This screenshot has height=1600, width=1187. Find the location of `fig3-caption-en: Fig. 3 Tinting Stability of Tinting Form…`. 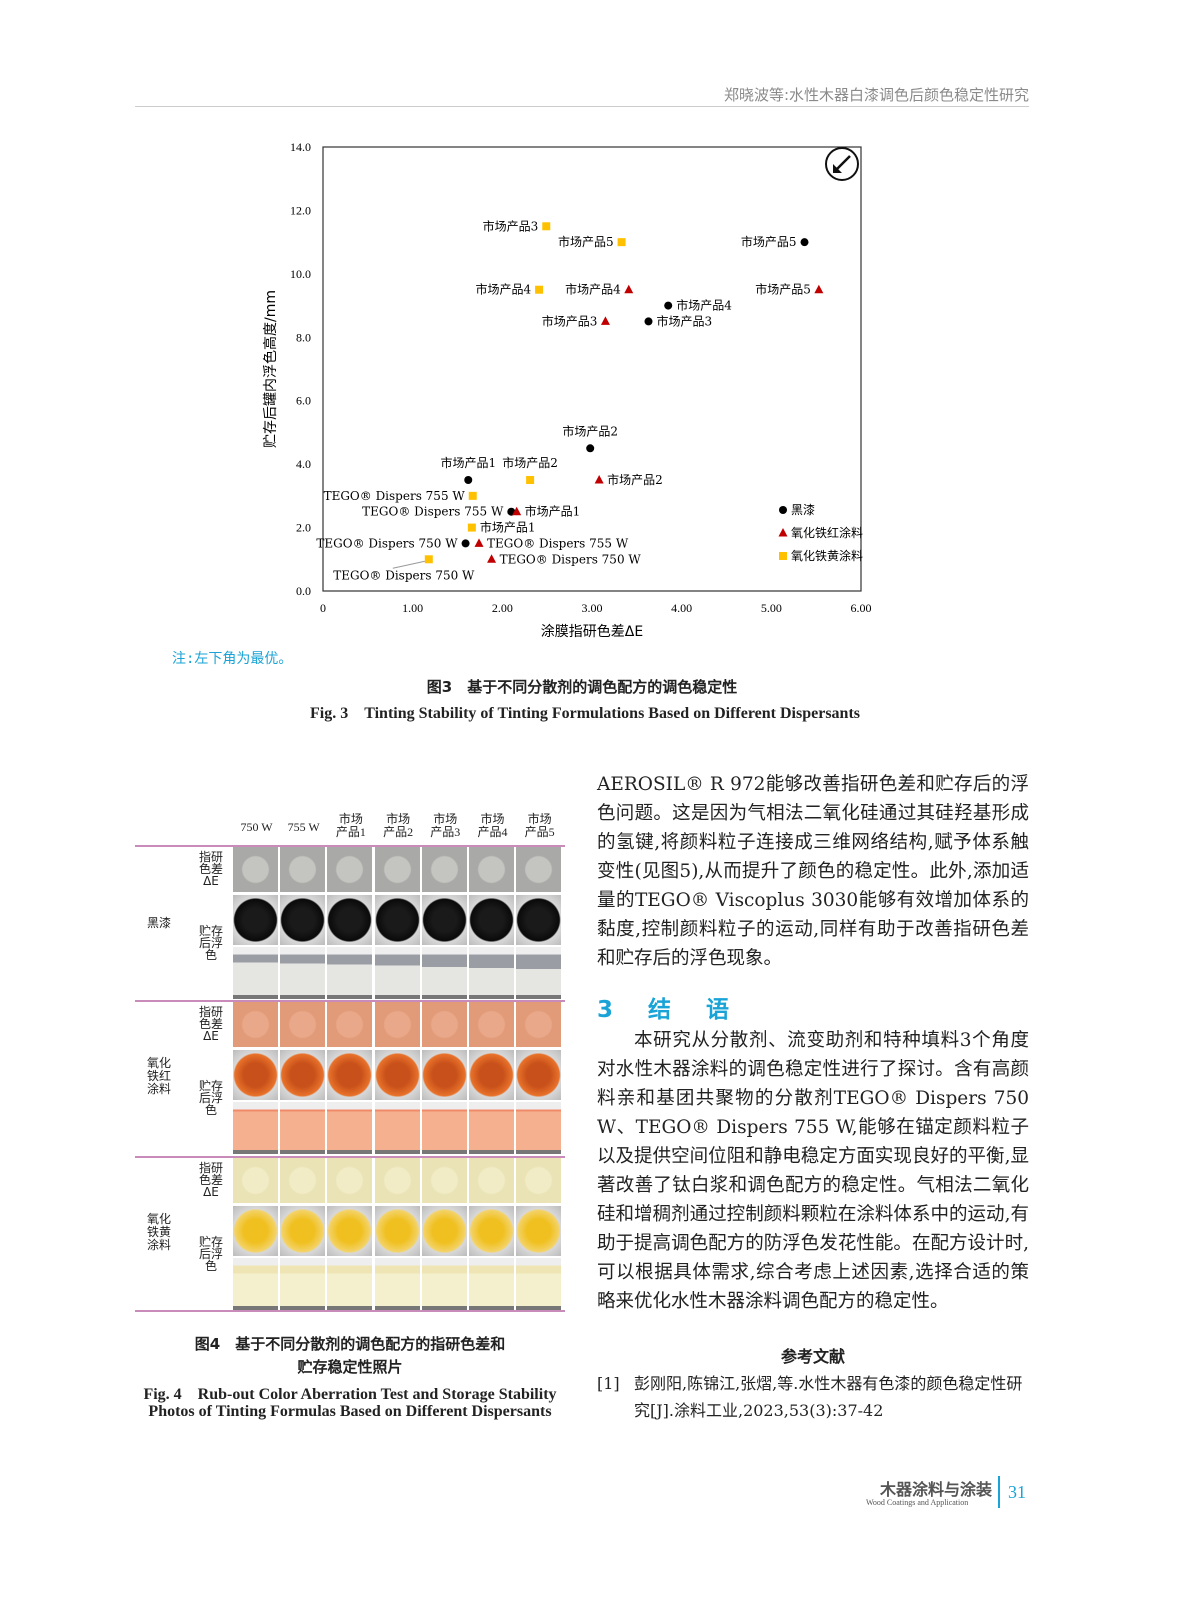

fig3-caption-en: Fig. 3 Tinting Stability of Tinting Form… is located at coordinates (585, 713).